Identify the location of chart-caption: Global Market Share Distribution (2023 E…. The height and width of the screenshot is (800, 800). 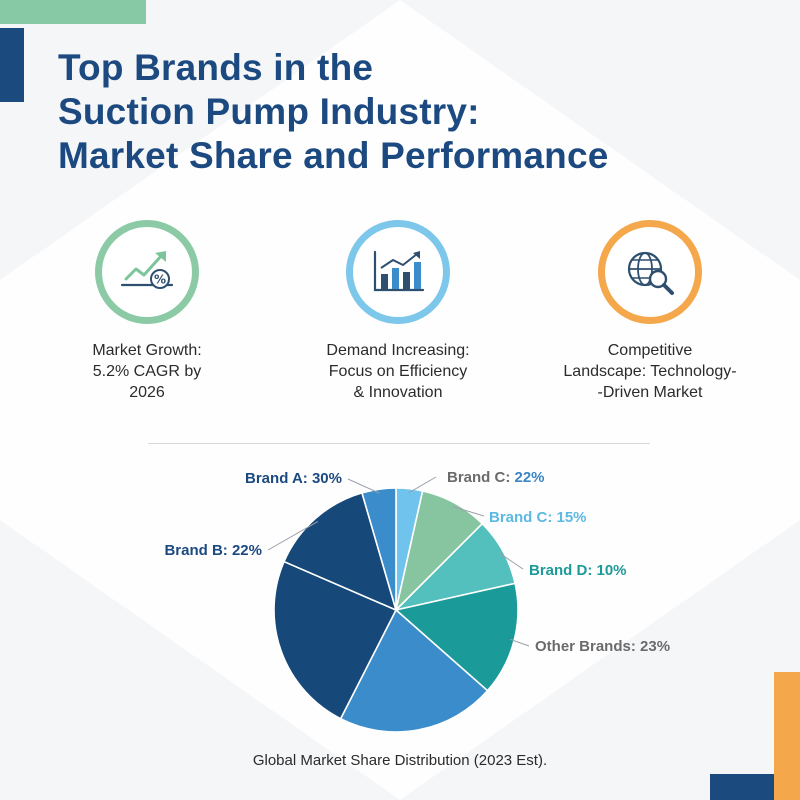
(400, 760).